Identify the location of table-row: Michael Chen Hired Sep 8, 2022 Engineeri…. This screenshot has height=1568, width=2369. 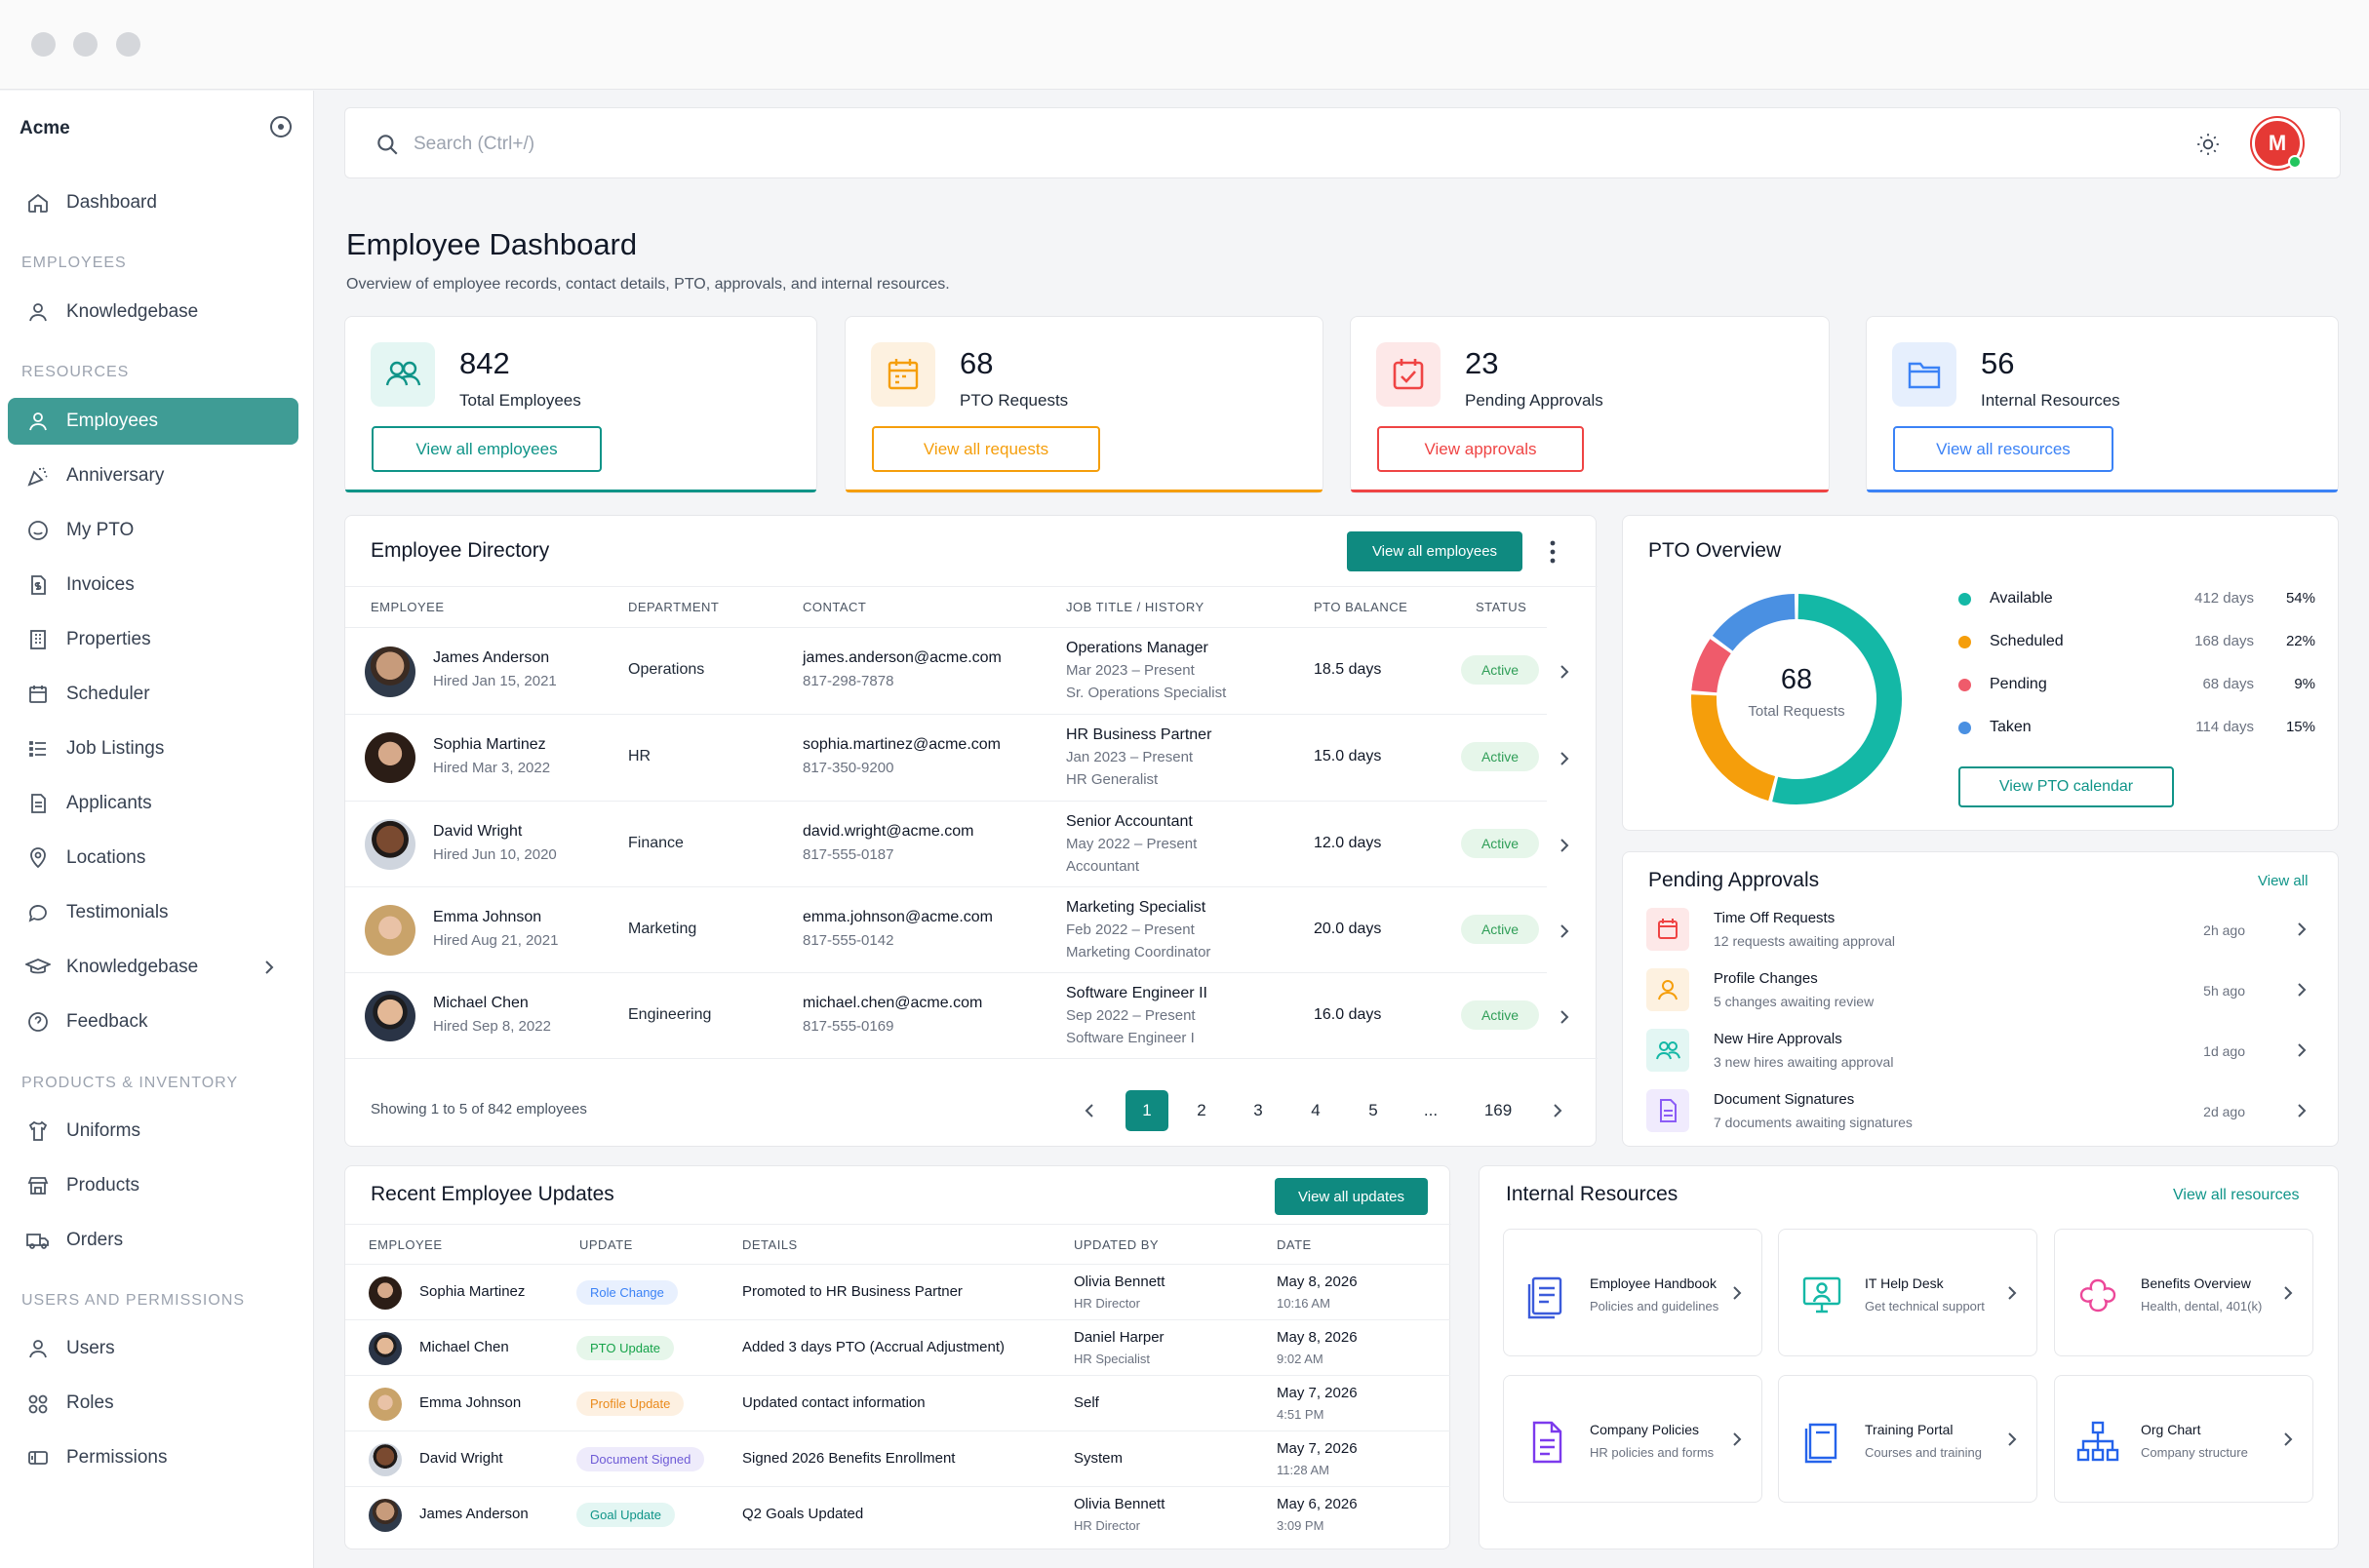
(957, 1015).